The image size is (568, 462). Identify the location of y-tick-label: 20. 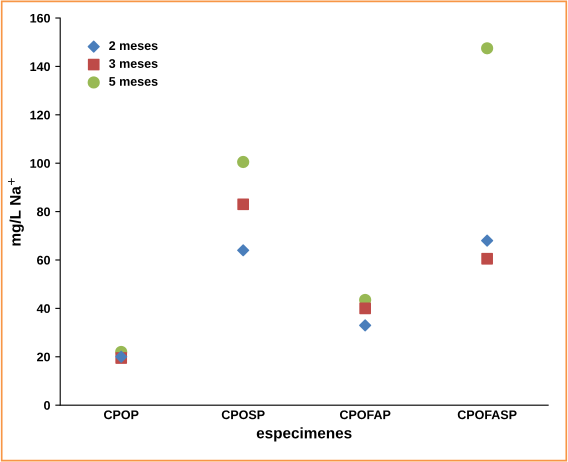
(43, 357).